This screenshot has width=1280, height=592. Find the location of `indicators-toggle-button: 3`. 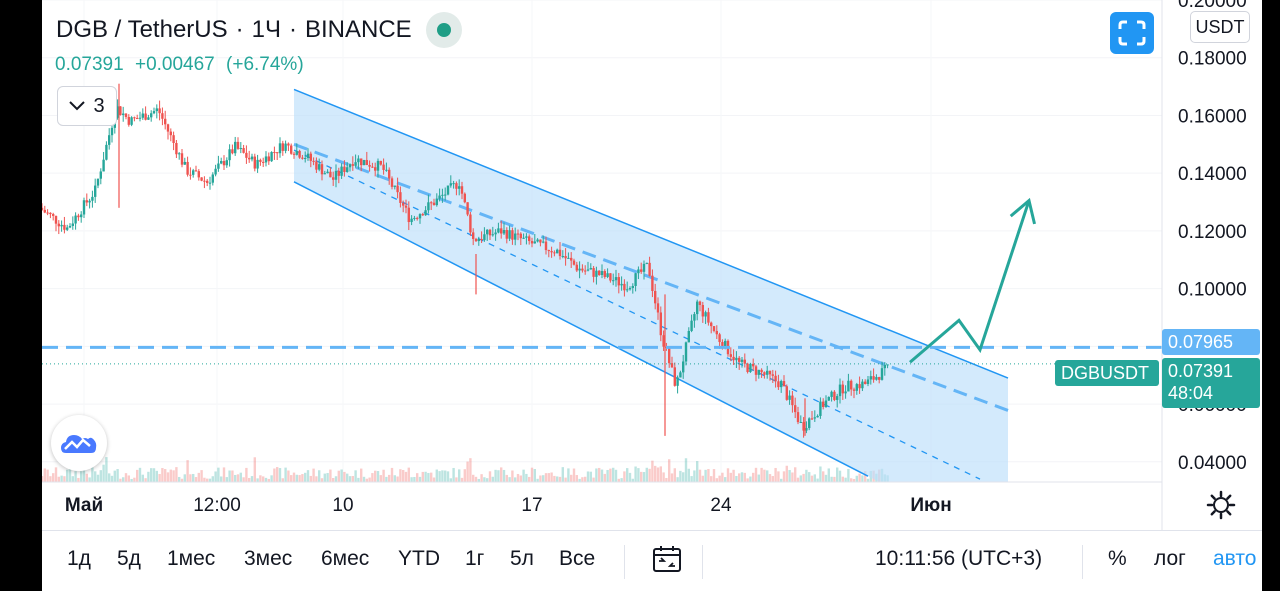

indicators-toggle-button: 3 is located at coordinates (87, 106).